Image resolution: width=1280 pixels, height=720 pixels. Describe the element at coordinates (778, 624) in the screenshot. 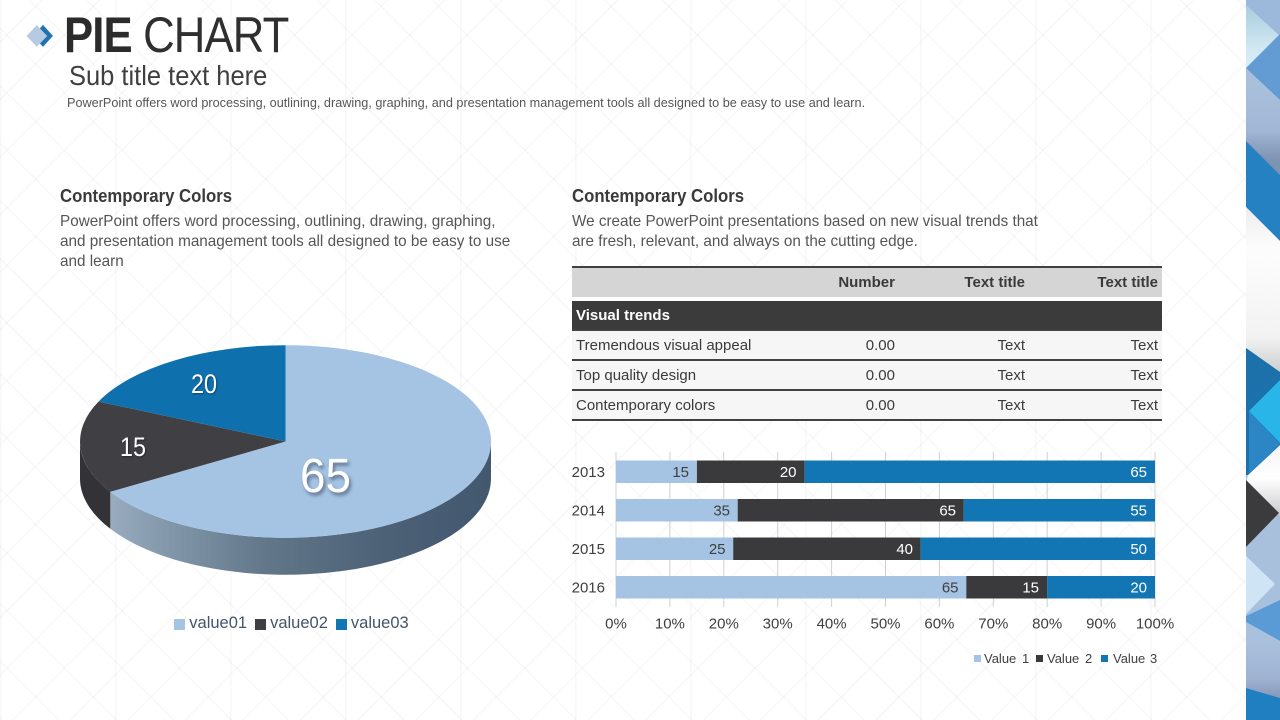

I see `svg-text: 30%` at that location.